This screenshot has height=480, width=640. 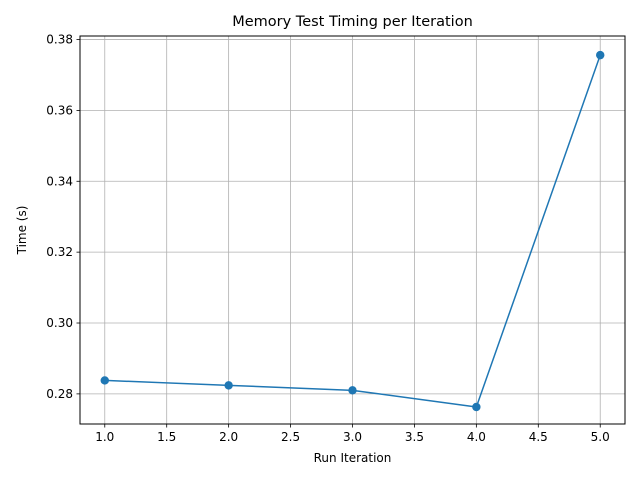 What do you see at coordinates (59, 40) in the screenshot?
I see `y-tick-label: 0.38` at bounding box center [59, 40].